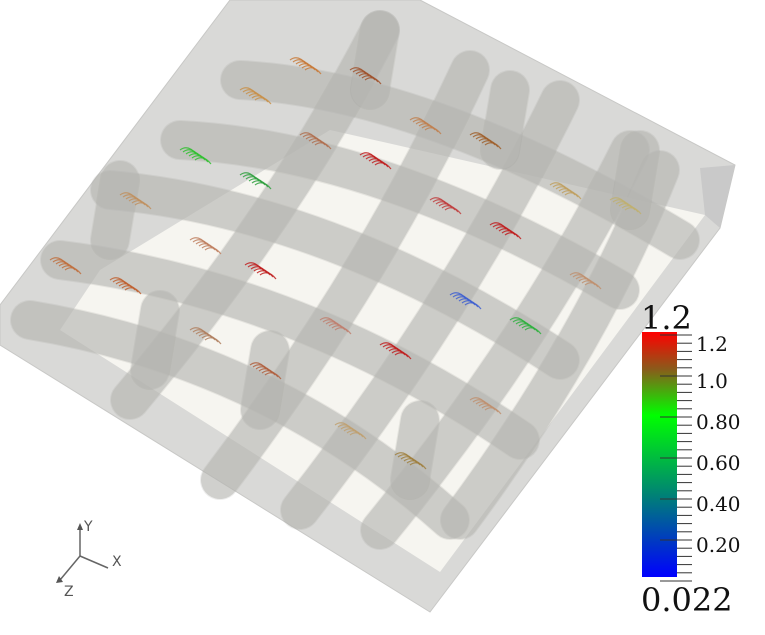  Describe the element at coordinates (69, 592) in the screenshot. I see `axis-z-label: Z` at that location.